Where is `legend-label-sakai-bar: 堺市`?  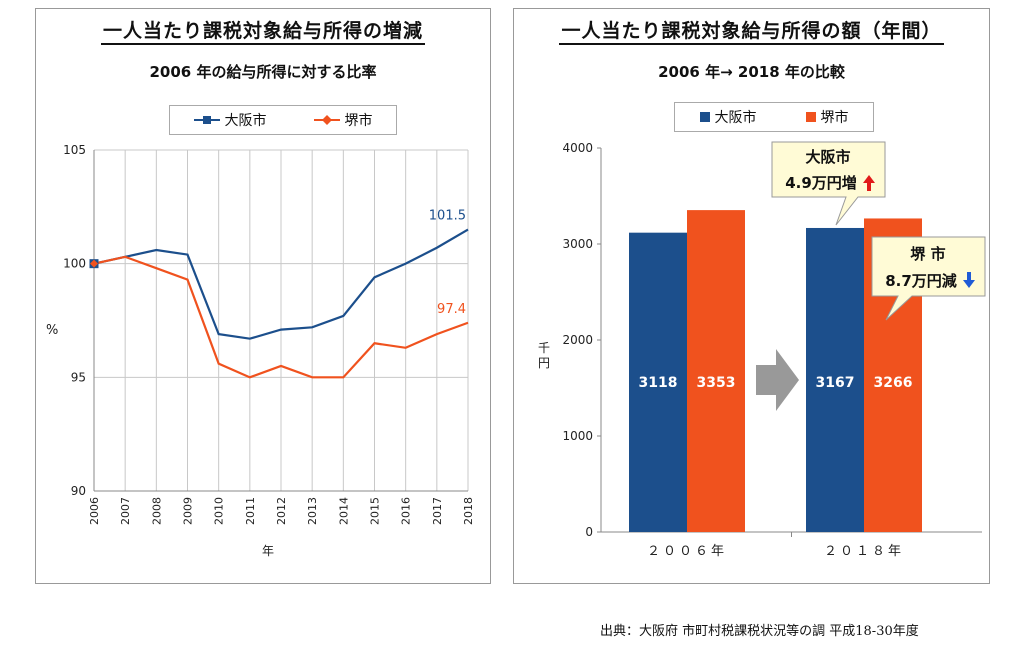
legend-label-sakai-bar: 堺市 is located at coordinates (834, 118).